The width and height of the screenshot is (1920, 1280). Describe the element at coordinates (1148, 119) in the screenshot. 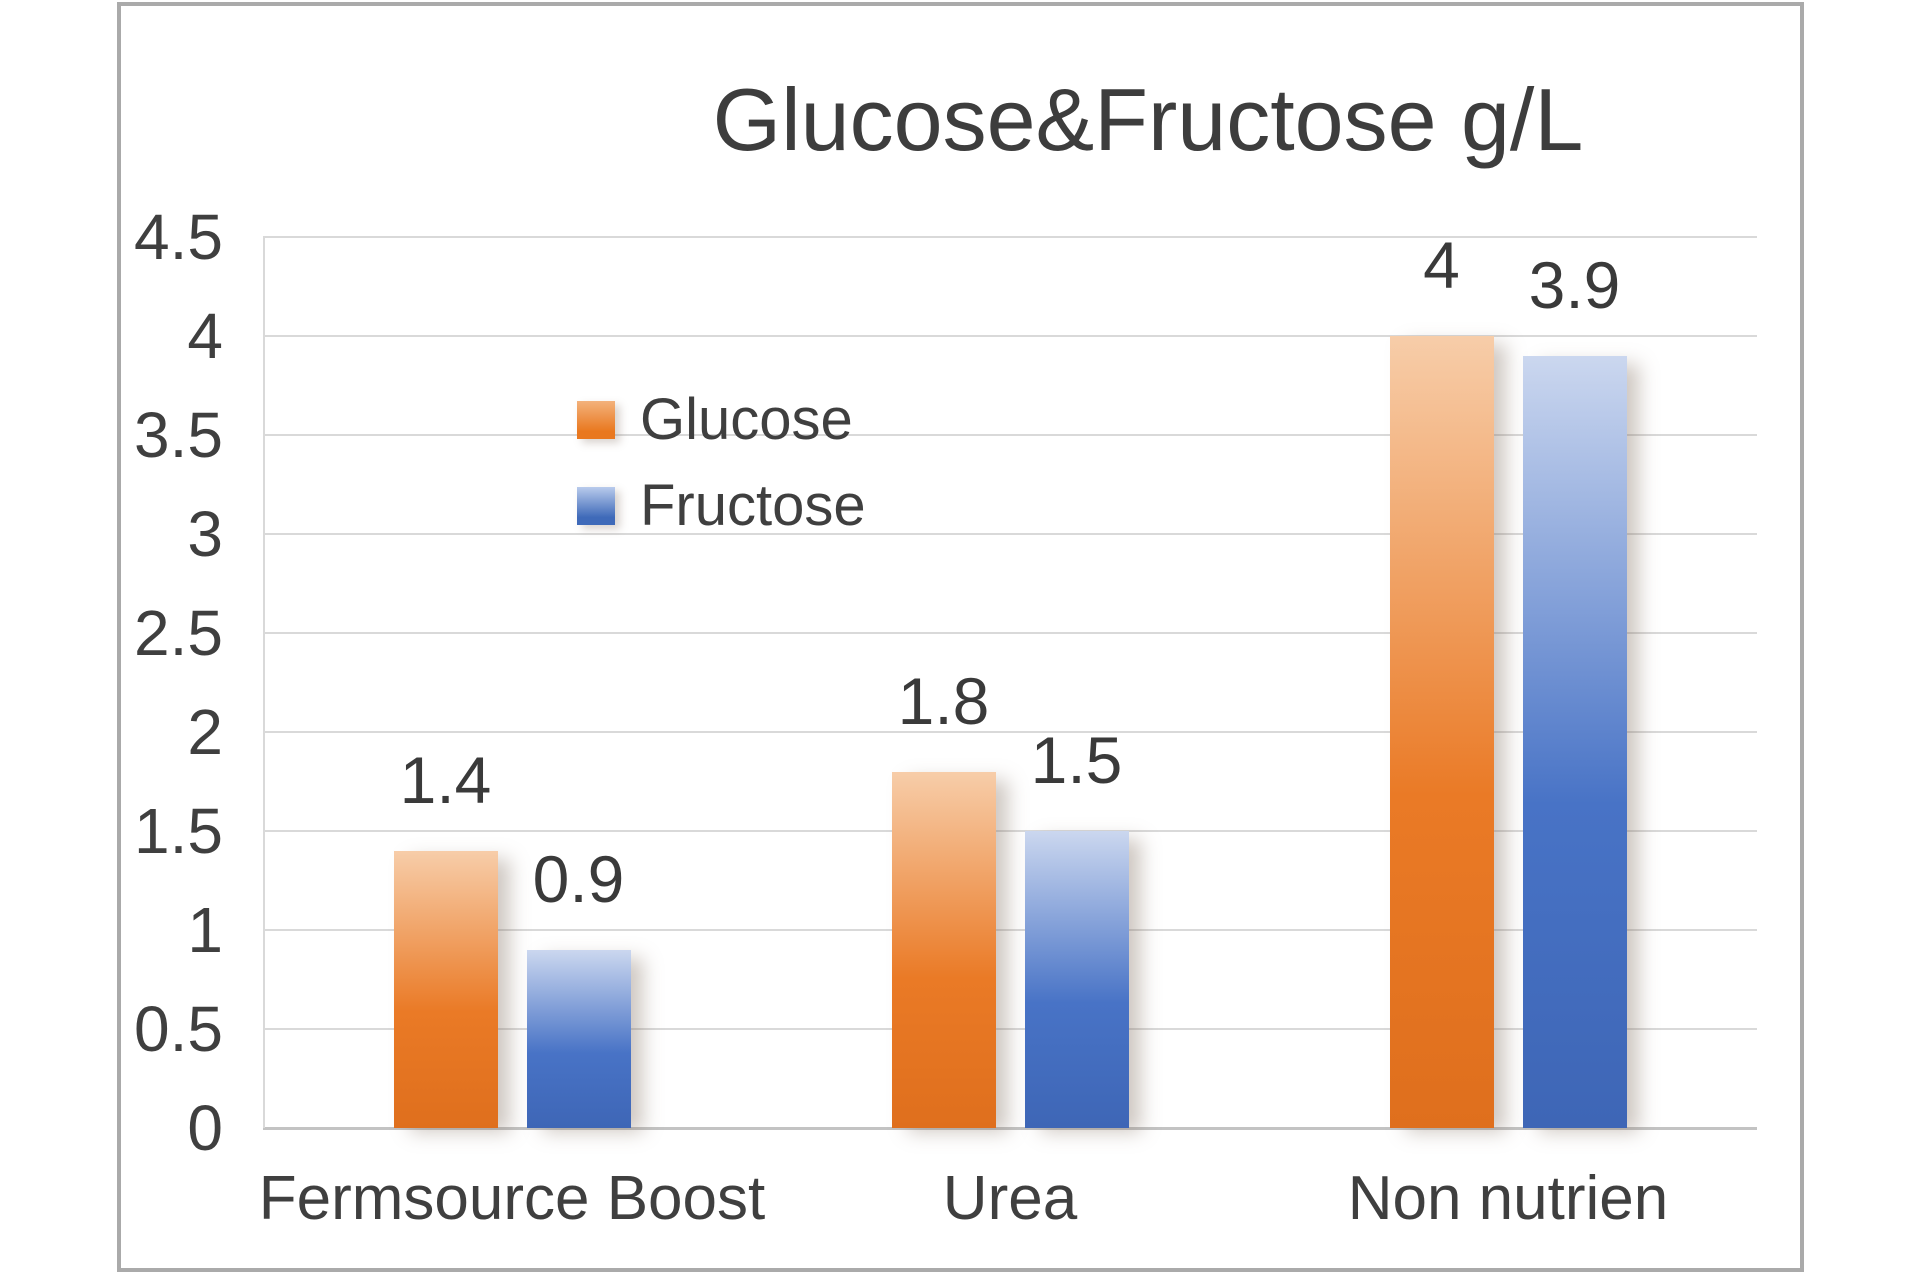

I see `chart-title: Glucose&Fructose g/L` at that location.